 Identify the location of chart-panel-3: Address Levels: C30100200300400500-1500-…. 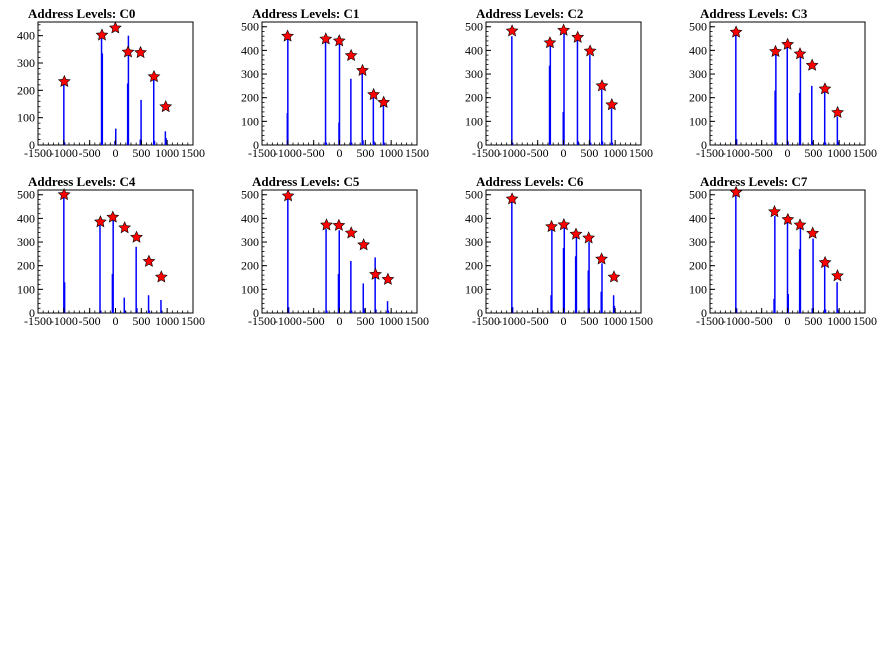
(783, 83).